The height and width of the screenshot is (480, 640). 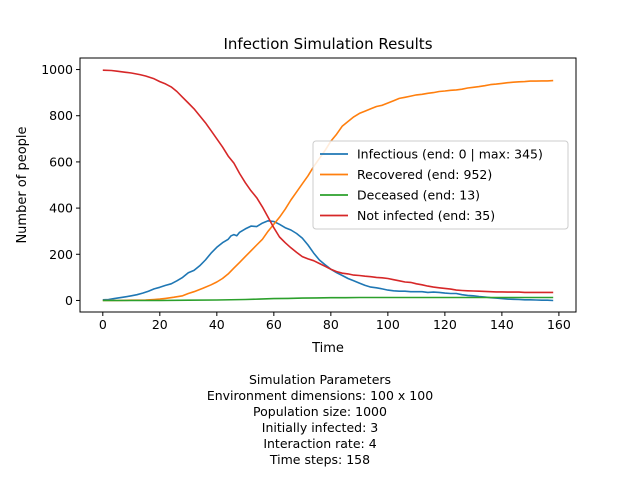 I want to click on legend-label-2: Deceased (end: 13), so click(x=418, y=195).